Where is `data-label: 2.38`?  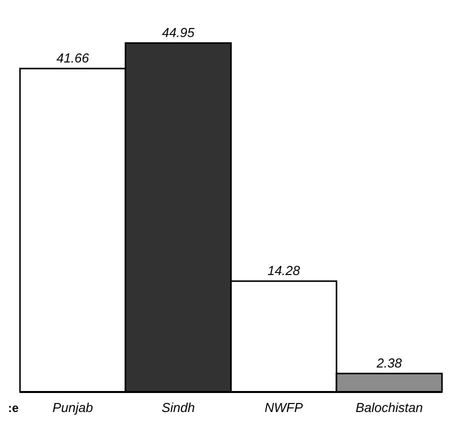
data-label: 2.38 is located at coordinates (389, 363).